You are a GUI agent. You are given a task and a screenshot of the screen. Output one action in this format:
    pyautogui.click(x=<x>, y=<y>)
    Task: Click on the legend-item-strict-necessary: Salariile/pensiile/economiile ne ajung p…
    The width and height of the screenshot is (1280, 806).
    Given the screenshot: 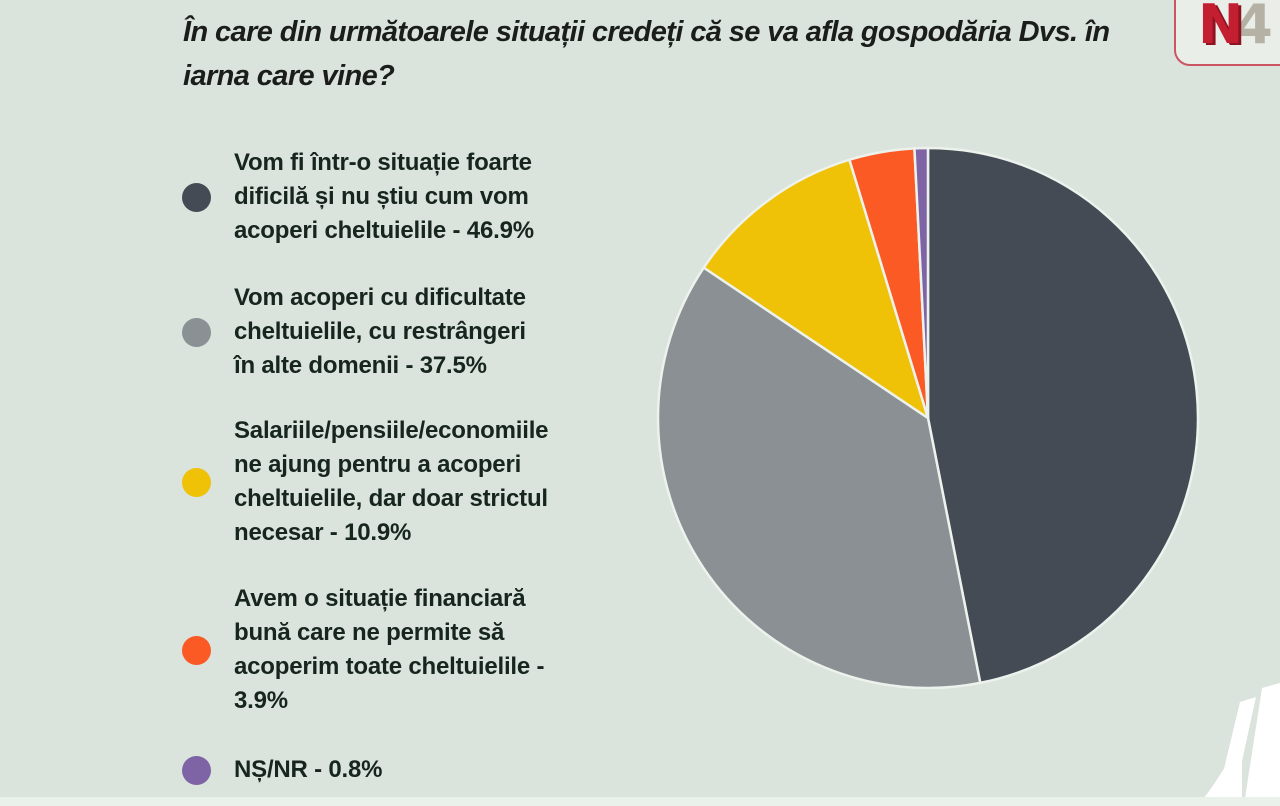 What is the action you would take?
    pyautogui.click(x=418, y=482)
    